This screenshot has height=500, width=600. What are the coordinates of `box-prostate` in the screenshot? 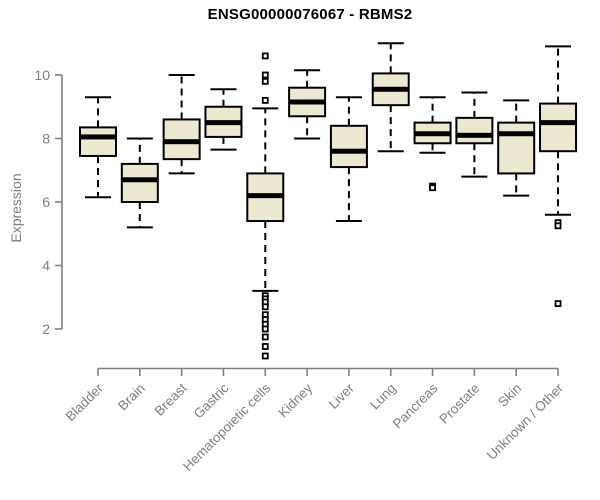 It's located at (474, 130).